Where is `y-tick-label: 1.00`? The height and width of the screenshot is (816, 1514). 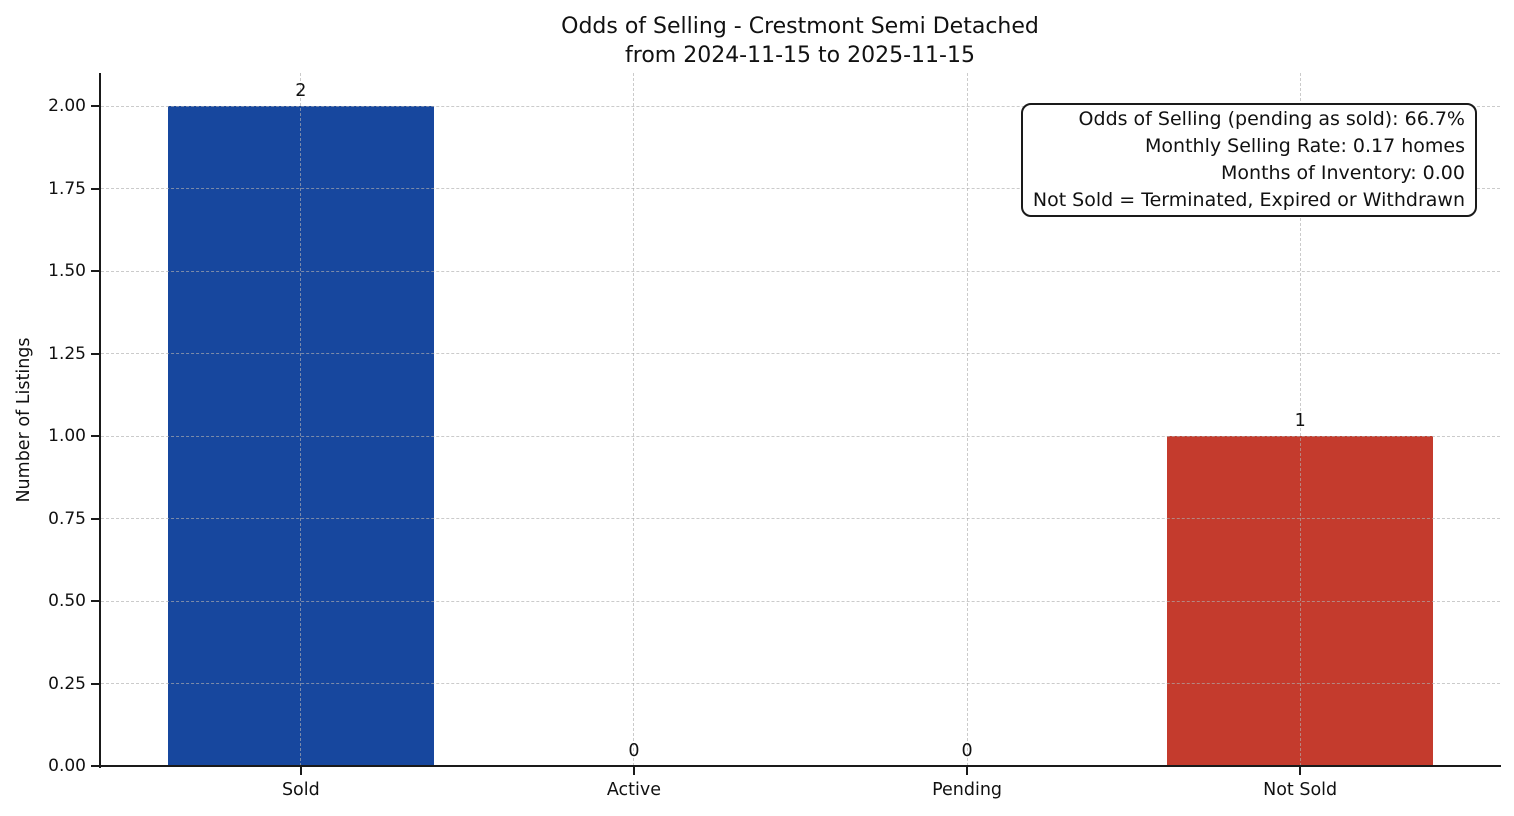
y-tick-label: 1.00 is located at coordinates (67, 436).